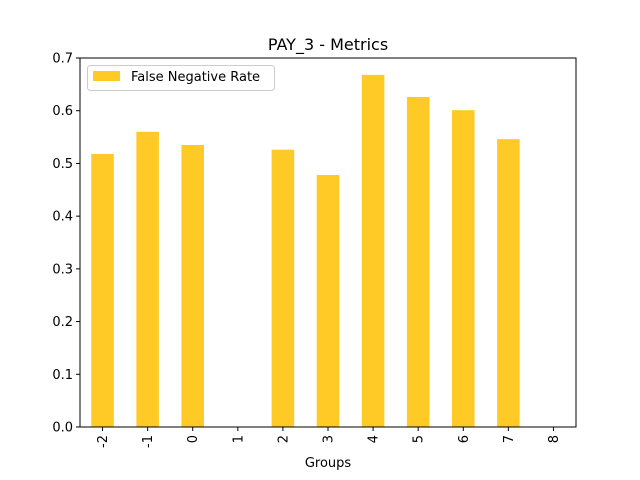 This screenshot has width=640, height=480. Describe the element at coordinates (62, 111) in the screenshot. I see `y-tick-label: 0.6` at that location.